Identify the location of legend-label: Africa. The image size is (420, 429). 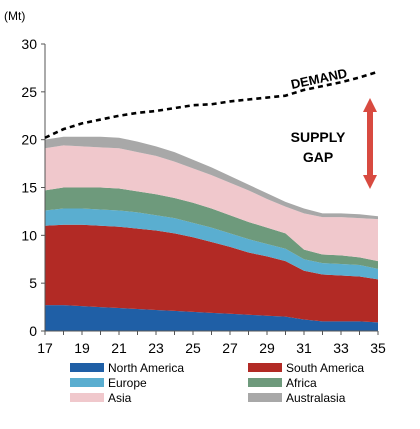
(301, 383).